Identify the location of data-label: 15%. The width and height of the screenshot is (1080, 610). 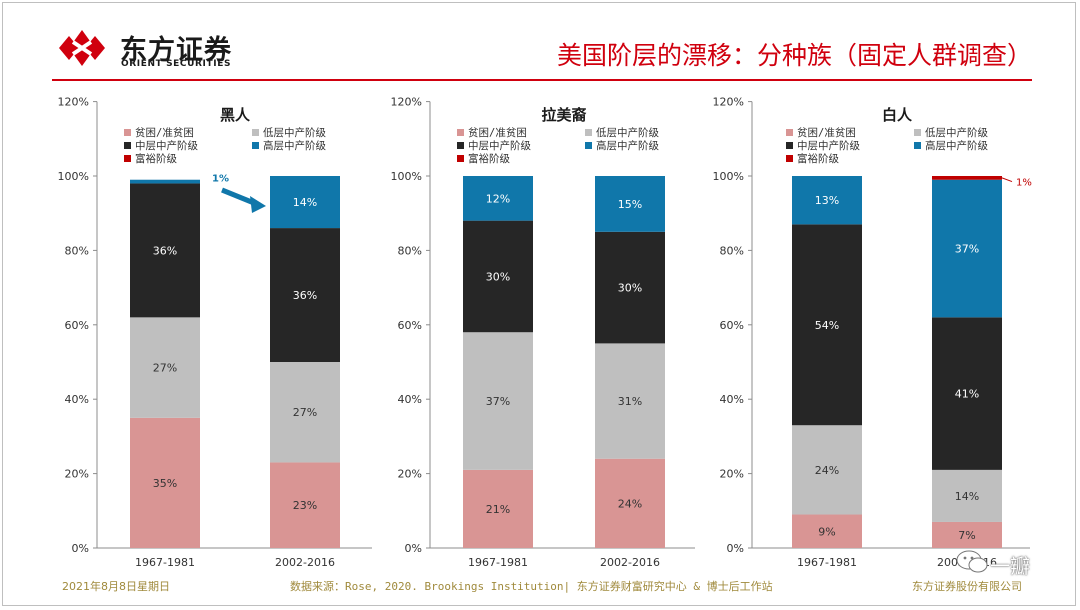
(630, 204).